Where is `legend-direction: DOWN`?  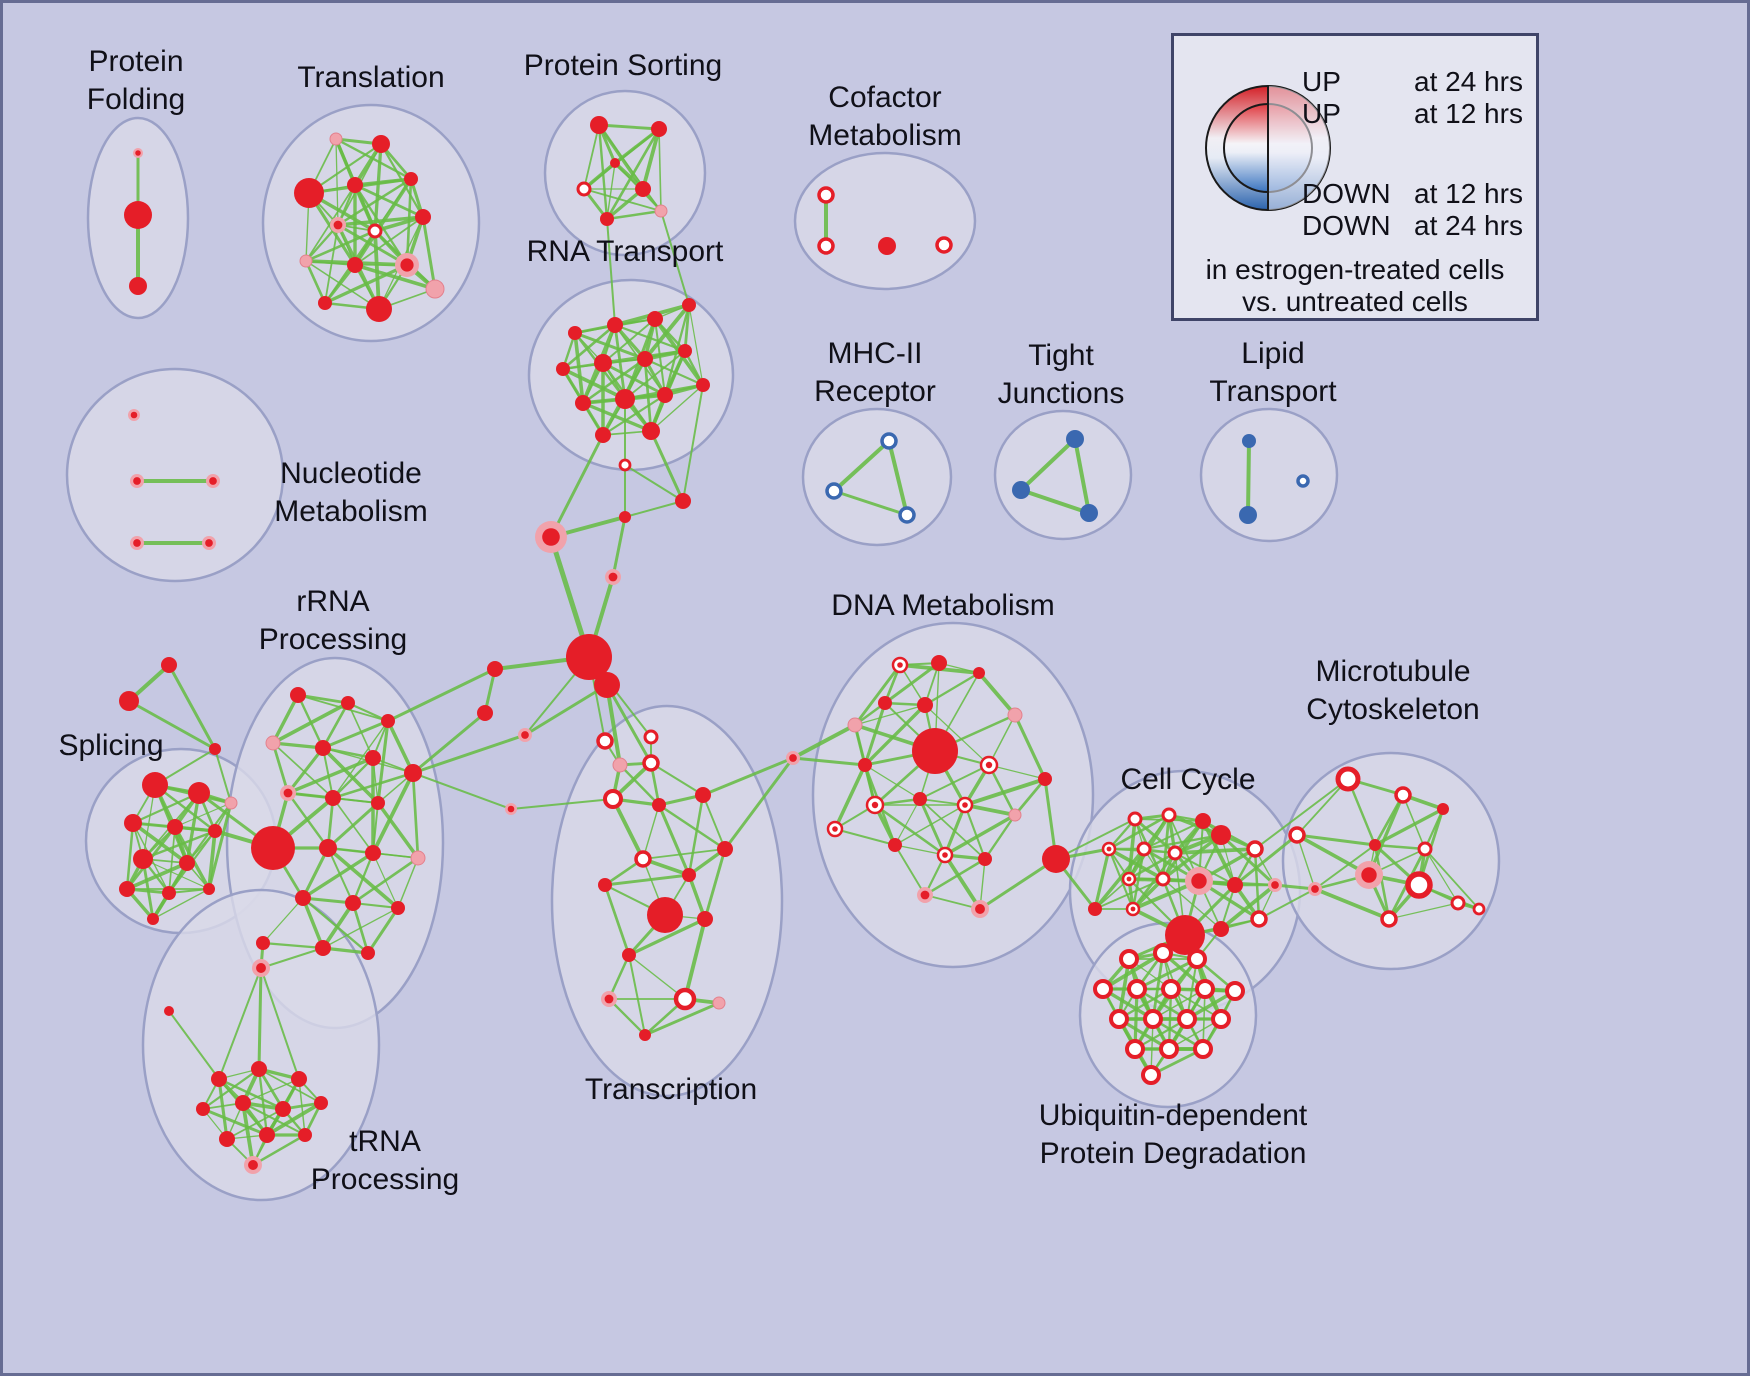
legend-direction: DOWN is located at coordinates (1346, 193).